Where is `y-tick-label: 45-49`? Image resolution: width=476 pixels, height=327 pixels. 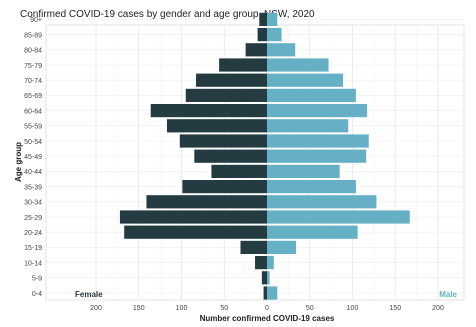 y-tick-label: 45-49 is located at coordinates (33, 157).